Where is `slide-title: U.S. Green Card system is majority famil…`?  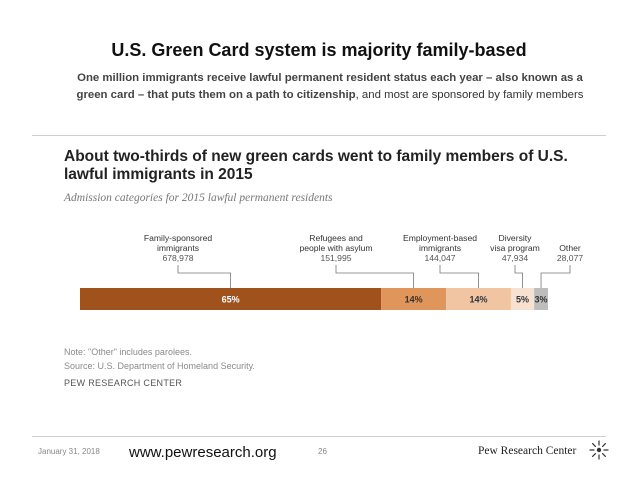
slide-title: U.S. Green Card system is majority famil… is located at coordinates (319, 50).